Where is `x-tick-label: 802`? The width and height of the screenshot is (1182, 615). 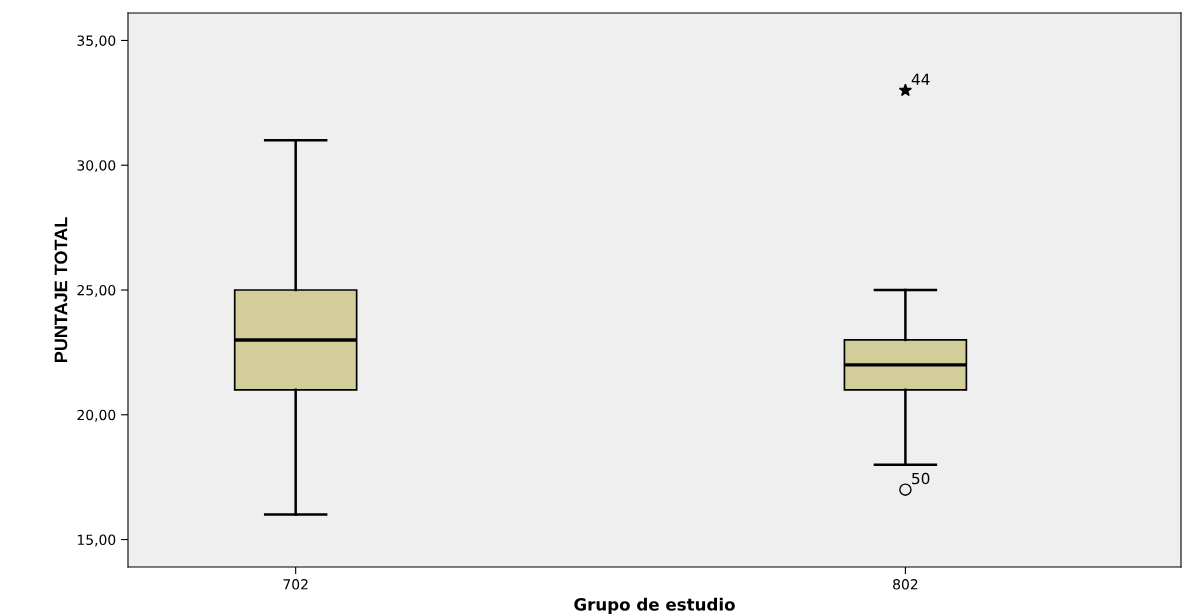
x-tick-label: 802 is located at coordinates (905, 584).